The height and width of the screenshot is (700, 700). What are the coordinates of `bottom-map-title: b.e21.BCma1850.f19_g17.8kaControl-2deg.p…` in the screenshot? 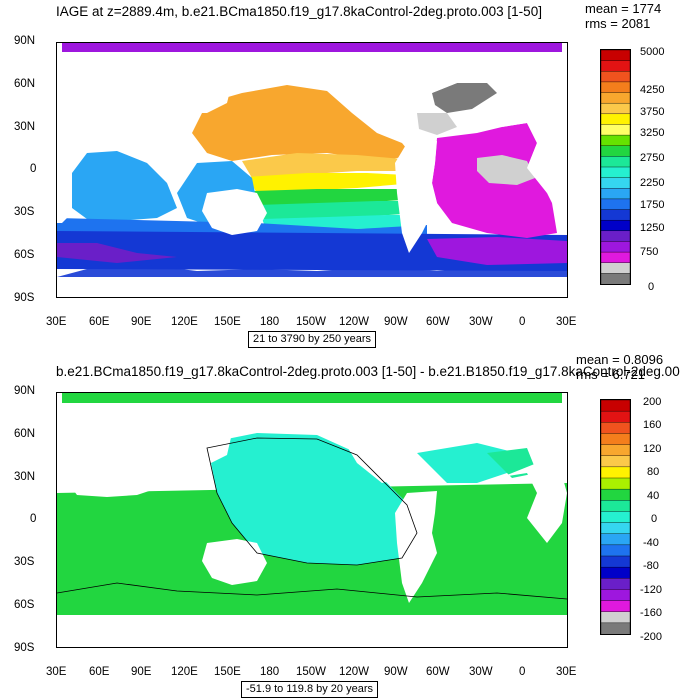 It's located at (368, 371).